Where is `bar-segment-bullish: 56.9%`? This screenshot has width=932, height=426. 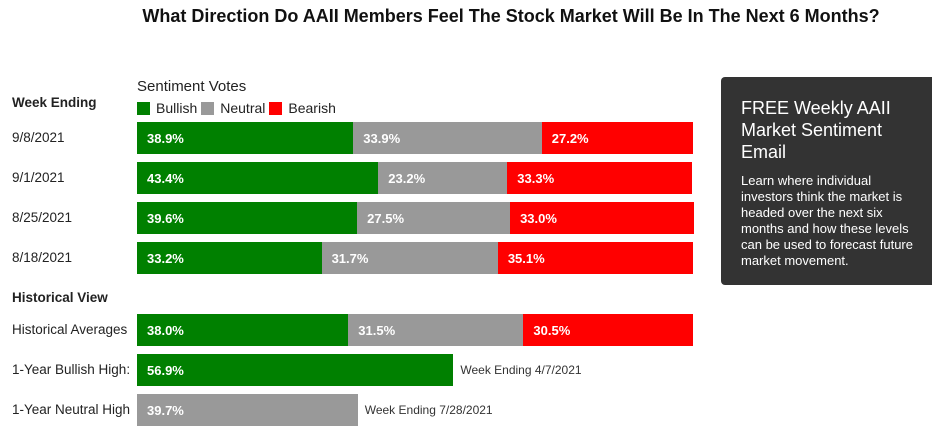
bar-segment-bullish: 56.9% is located at coordinates (295, 370).